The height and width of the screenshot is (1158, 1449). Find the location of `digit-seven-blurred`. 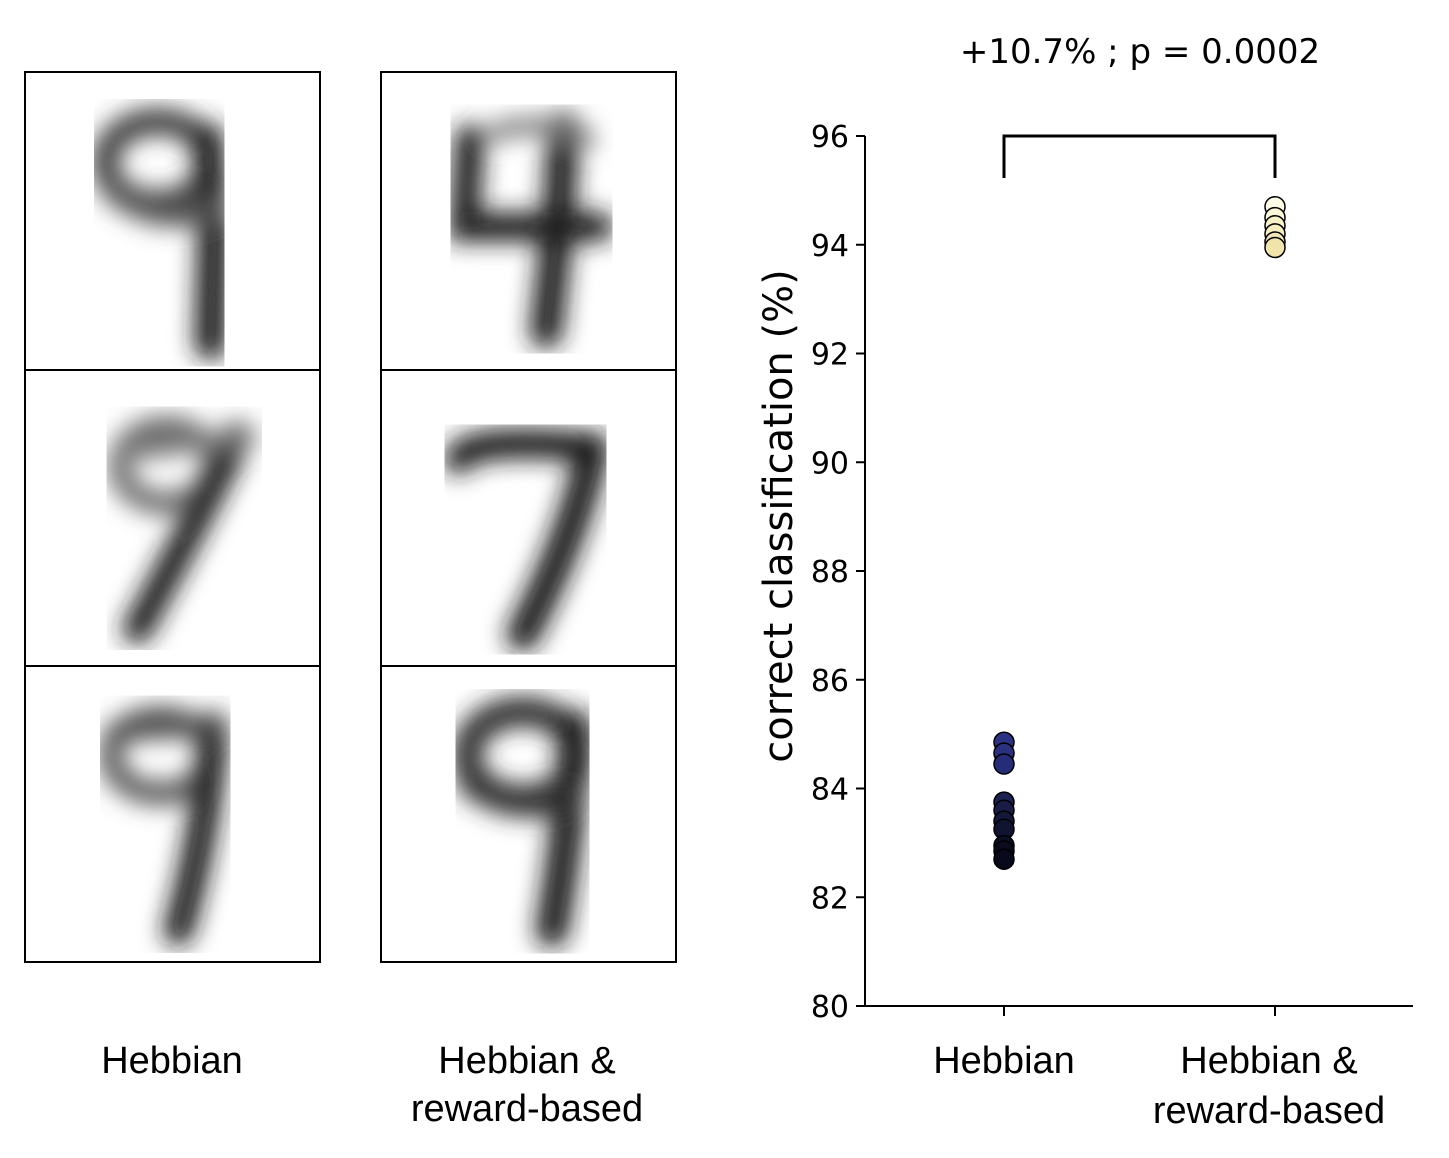

digit-seven-blurred is located at coordinates (526, 540).